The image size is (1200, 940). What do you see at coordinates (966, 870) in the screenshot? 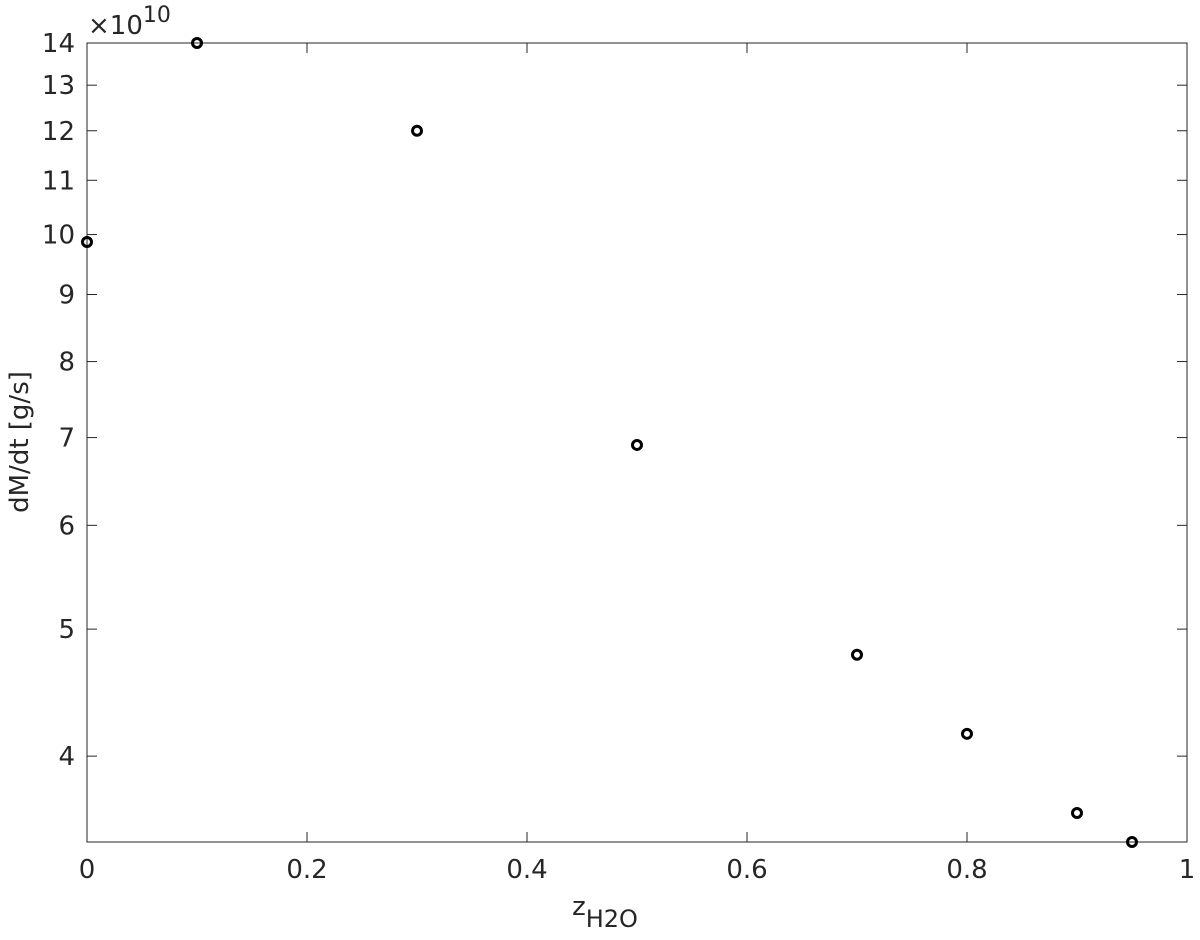
I see `x-tick-label: 0.8` at bounding box center [966, 870].